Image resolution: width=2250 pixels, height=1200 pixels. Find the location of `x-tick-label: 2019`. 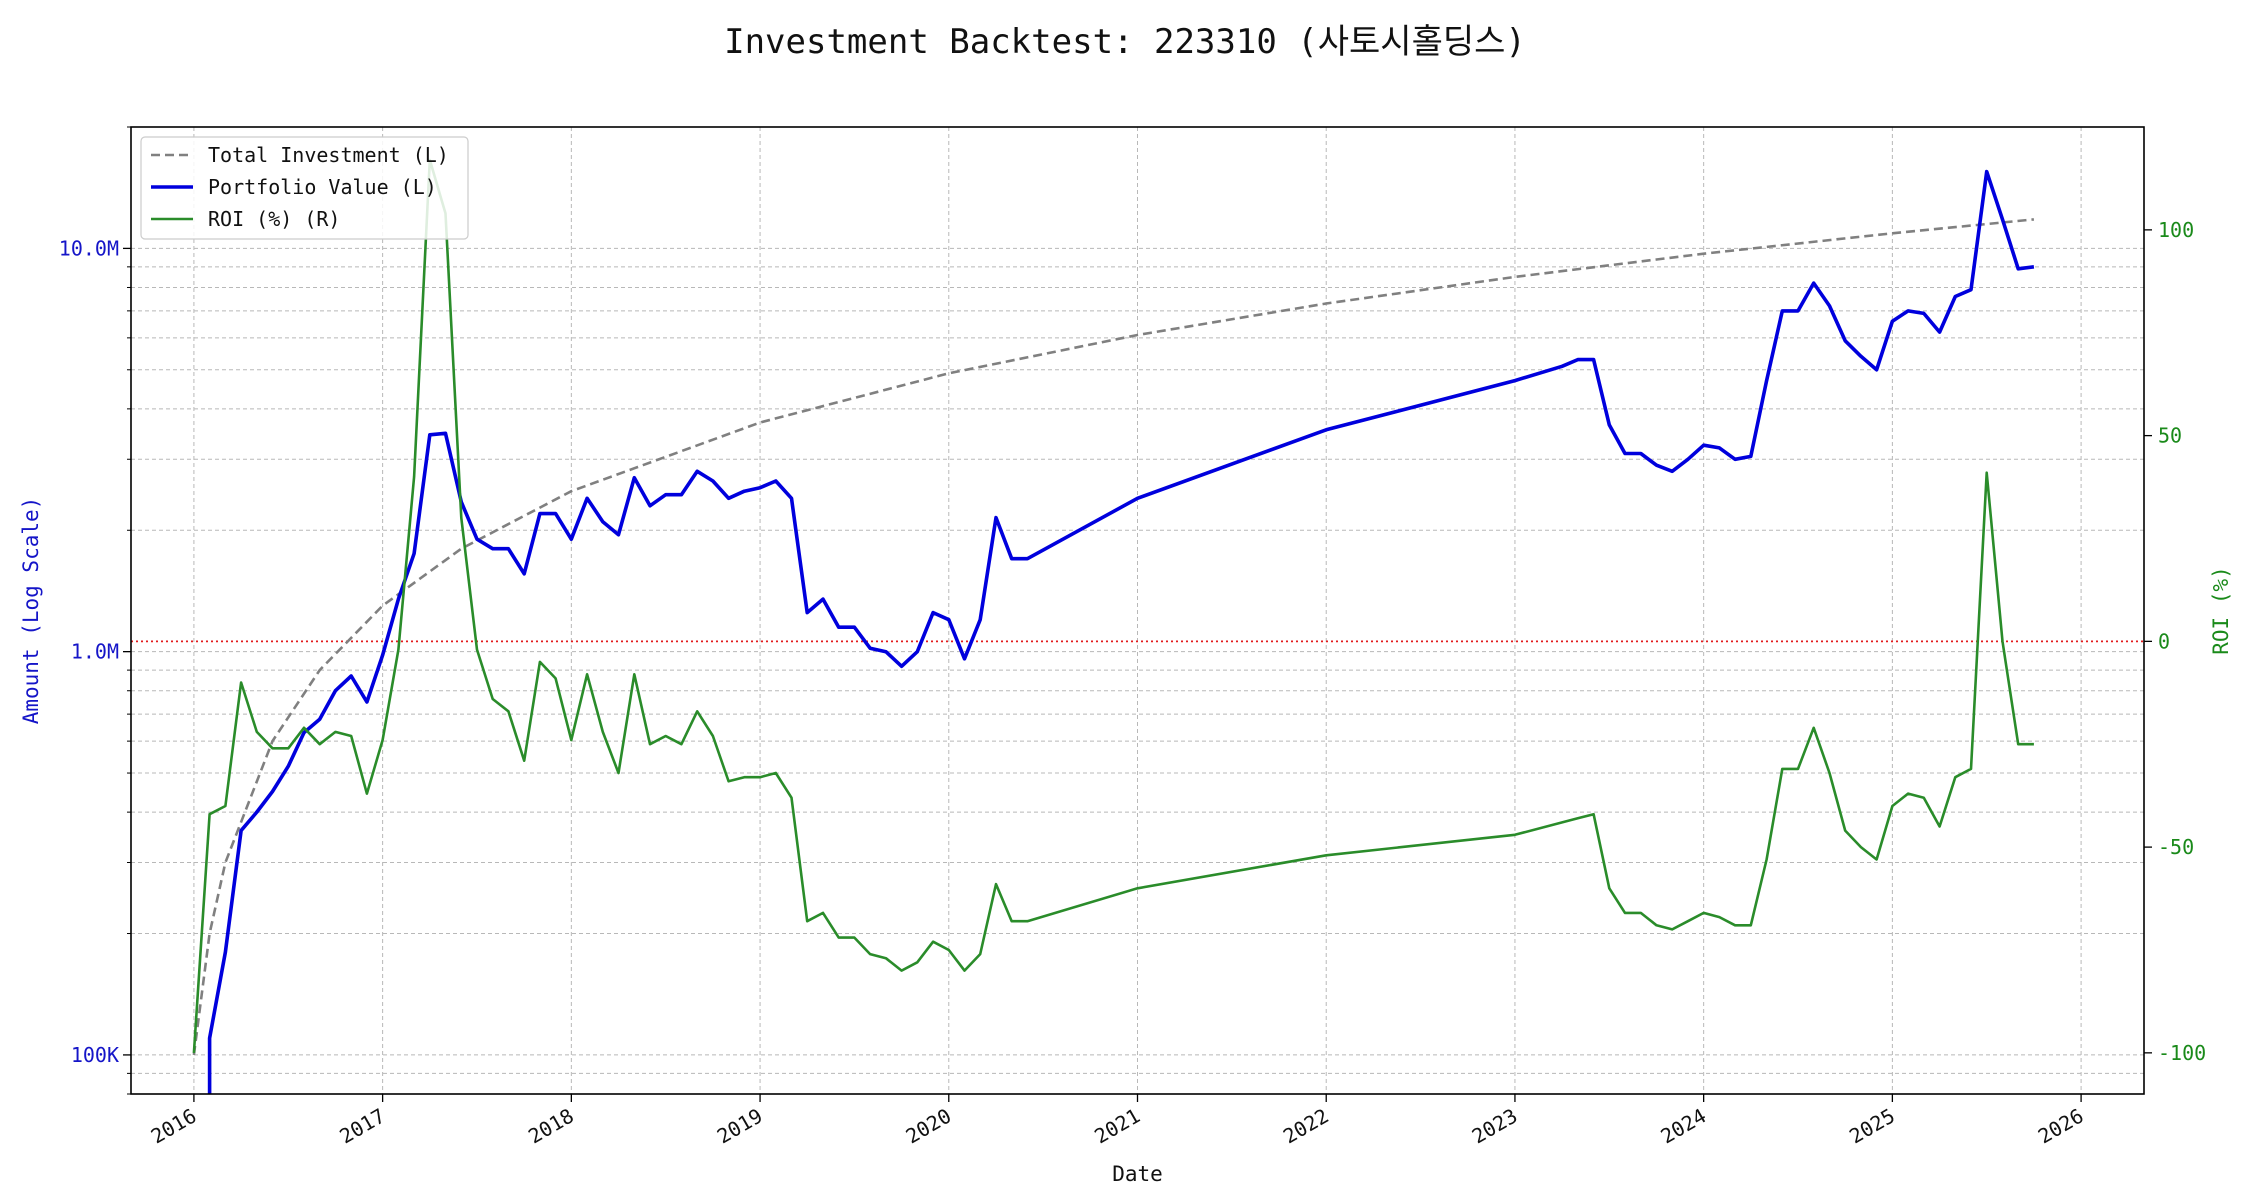

x-tick-label: 2019 is located at coordinates (740, 1126).